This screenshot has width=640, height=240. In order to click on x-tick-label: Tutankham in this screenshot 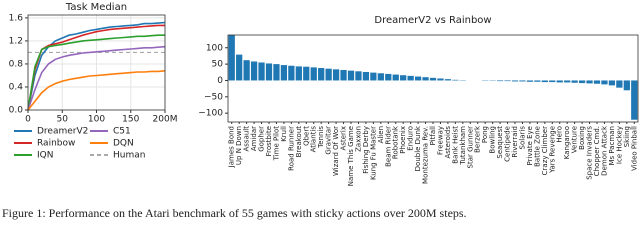, I will do `click(463, 146)`.